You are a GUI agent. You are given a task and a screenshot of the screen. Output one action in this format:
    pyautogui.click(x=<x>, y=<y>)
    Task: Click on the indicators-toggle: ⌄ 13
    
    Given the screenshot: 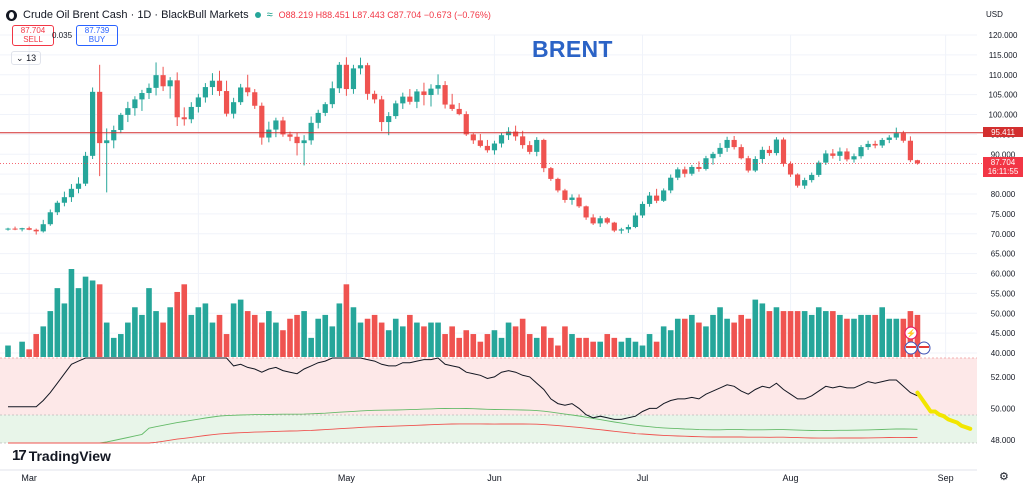 What is the action you would take?
    pyautogui.click(x=26, y=58)
    